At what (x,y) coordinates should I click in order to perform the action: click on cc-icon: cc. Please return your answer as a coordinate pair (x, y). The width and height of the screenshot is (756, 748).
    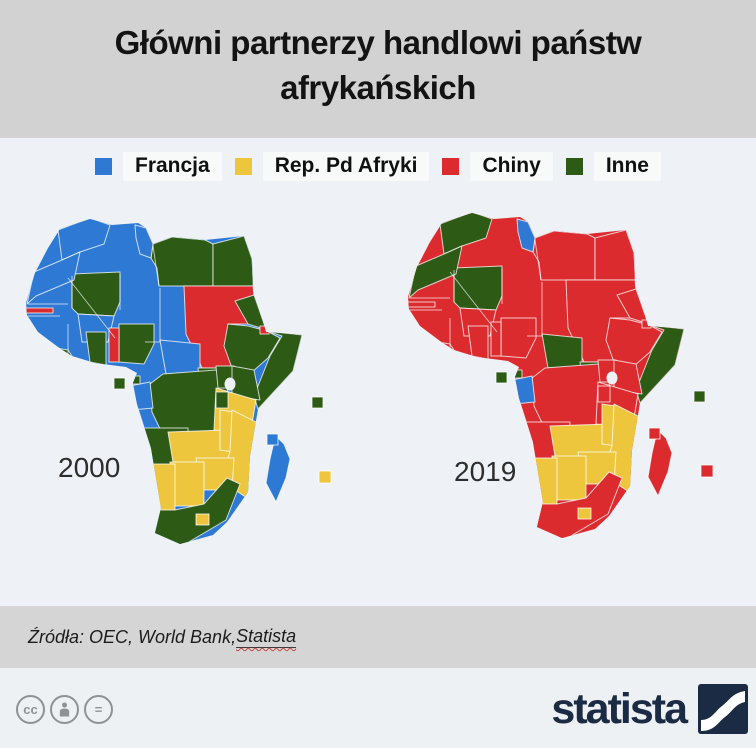
    Looking at the image, I should click on (30, 709).